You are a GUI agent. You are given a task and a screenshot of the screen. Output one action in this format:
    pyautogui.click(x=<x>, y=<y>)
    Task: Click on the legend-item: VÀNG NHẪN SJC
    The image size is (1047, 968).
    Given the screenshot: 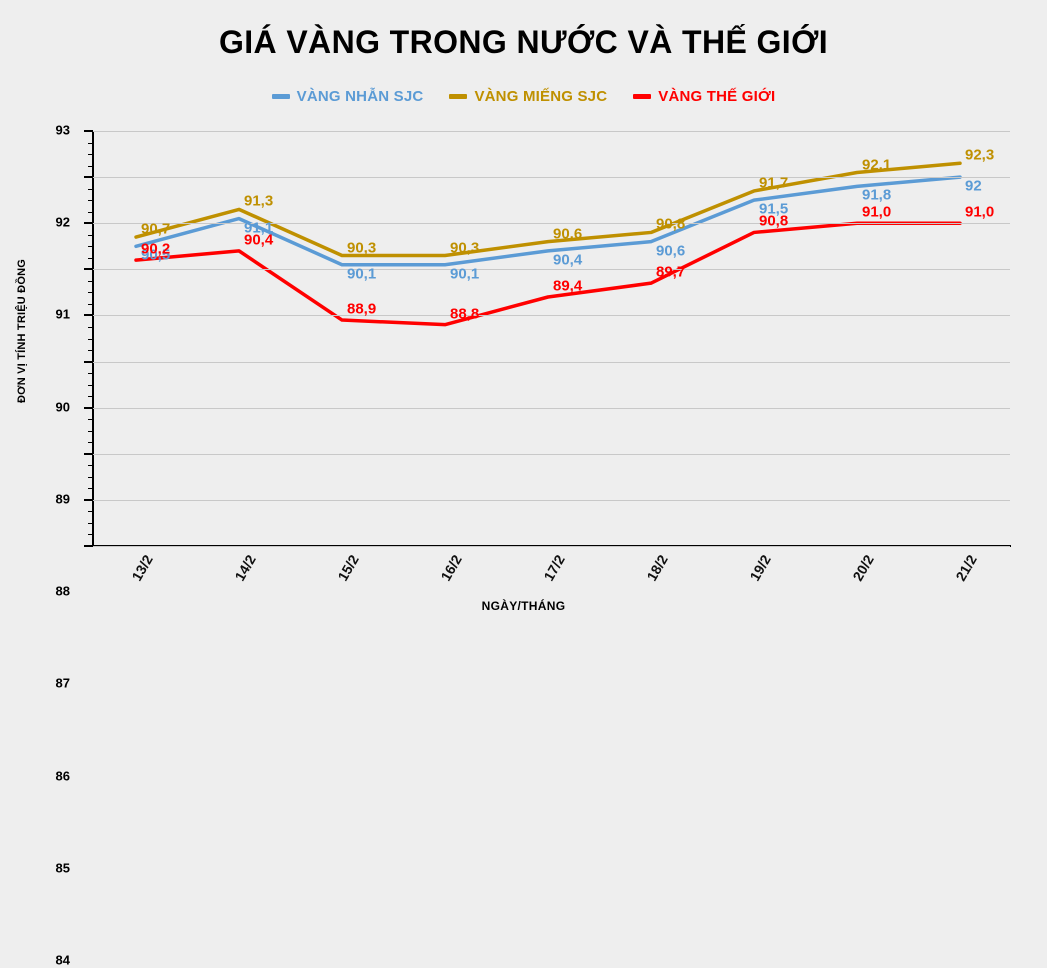 What is the action you would take?
    pyautogui.click(x=347, y=96)
    